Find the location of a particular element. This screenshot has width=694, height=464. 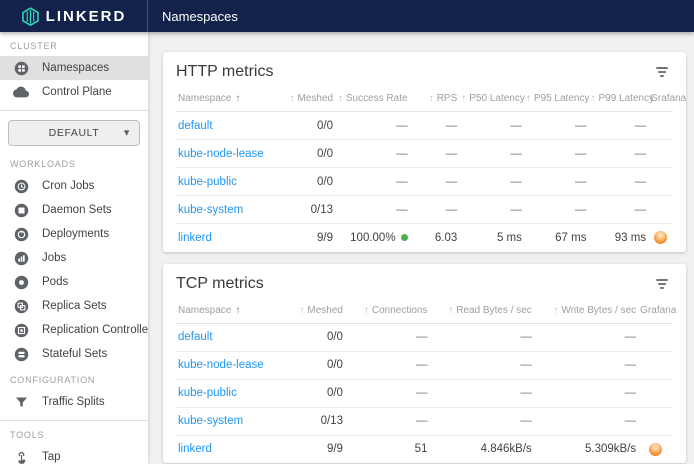

tap-icon is located at coordinates (21, 456).